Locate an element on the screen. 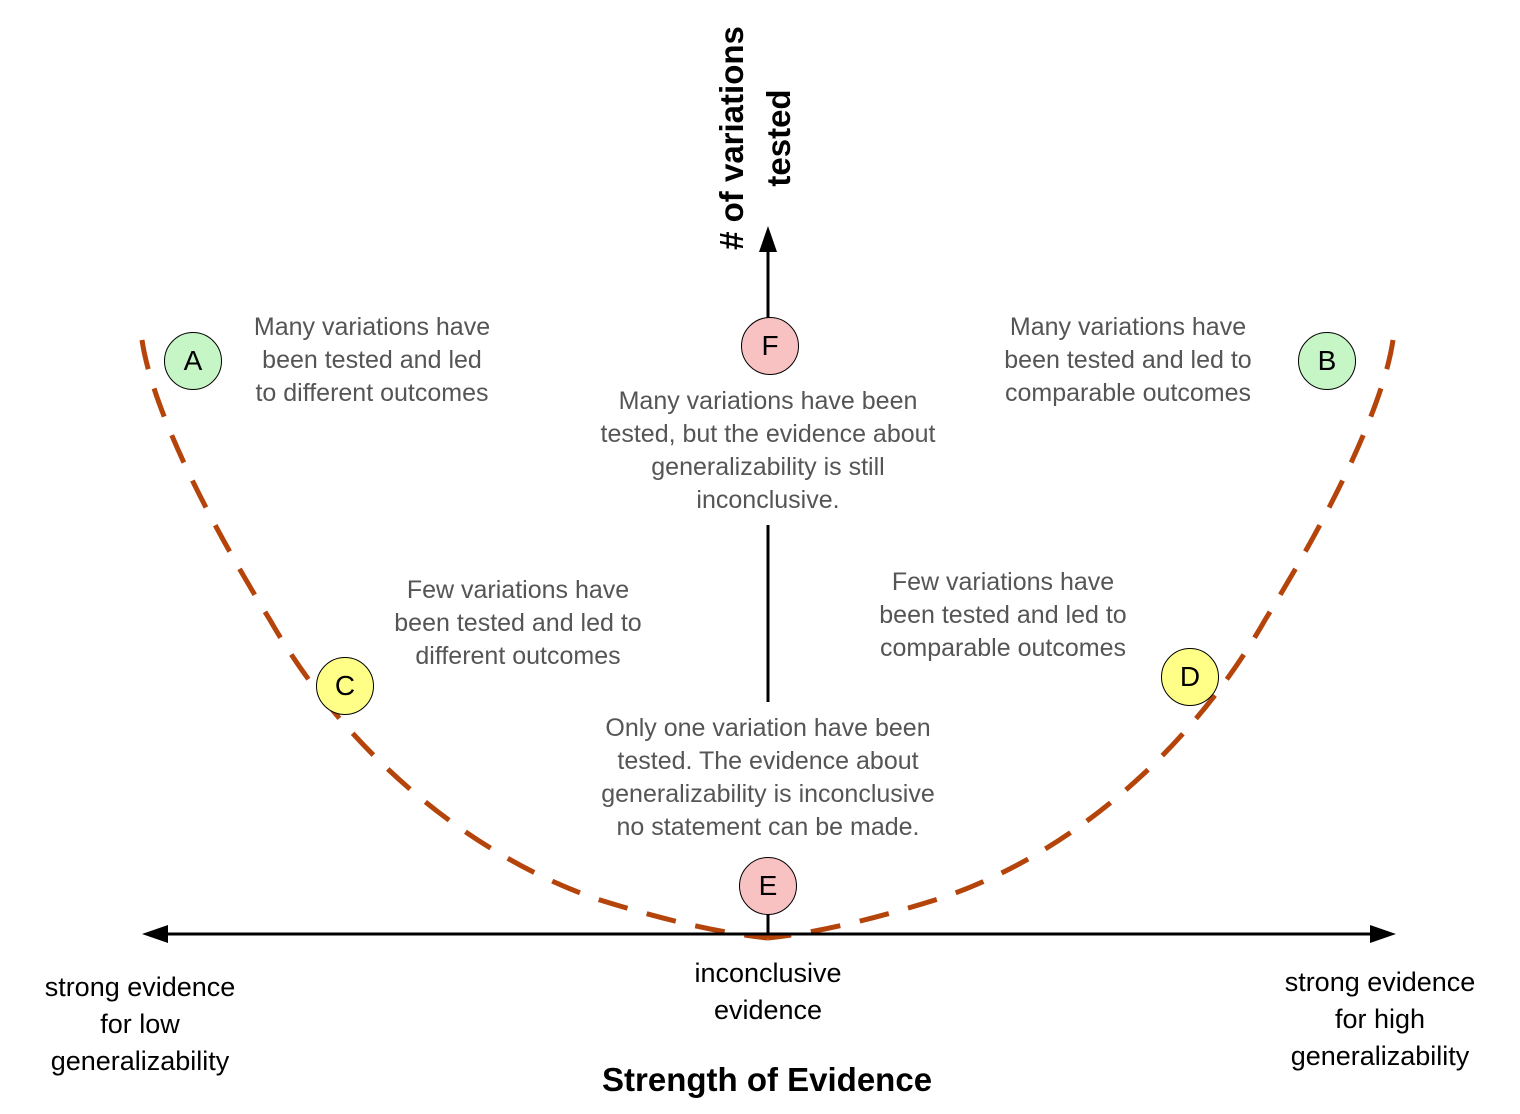 The width and height of the screenshot is (1520, 1114). node-a: A is located at coordinates (193, 361).